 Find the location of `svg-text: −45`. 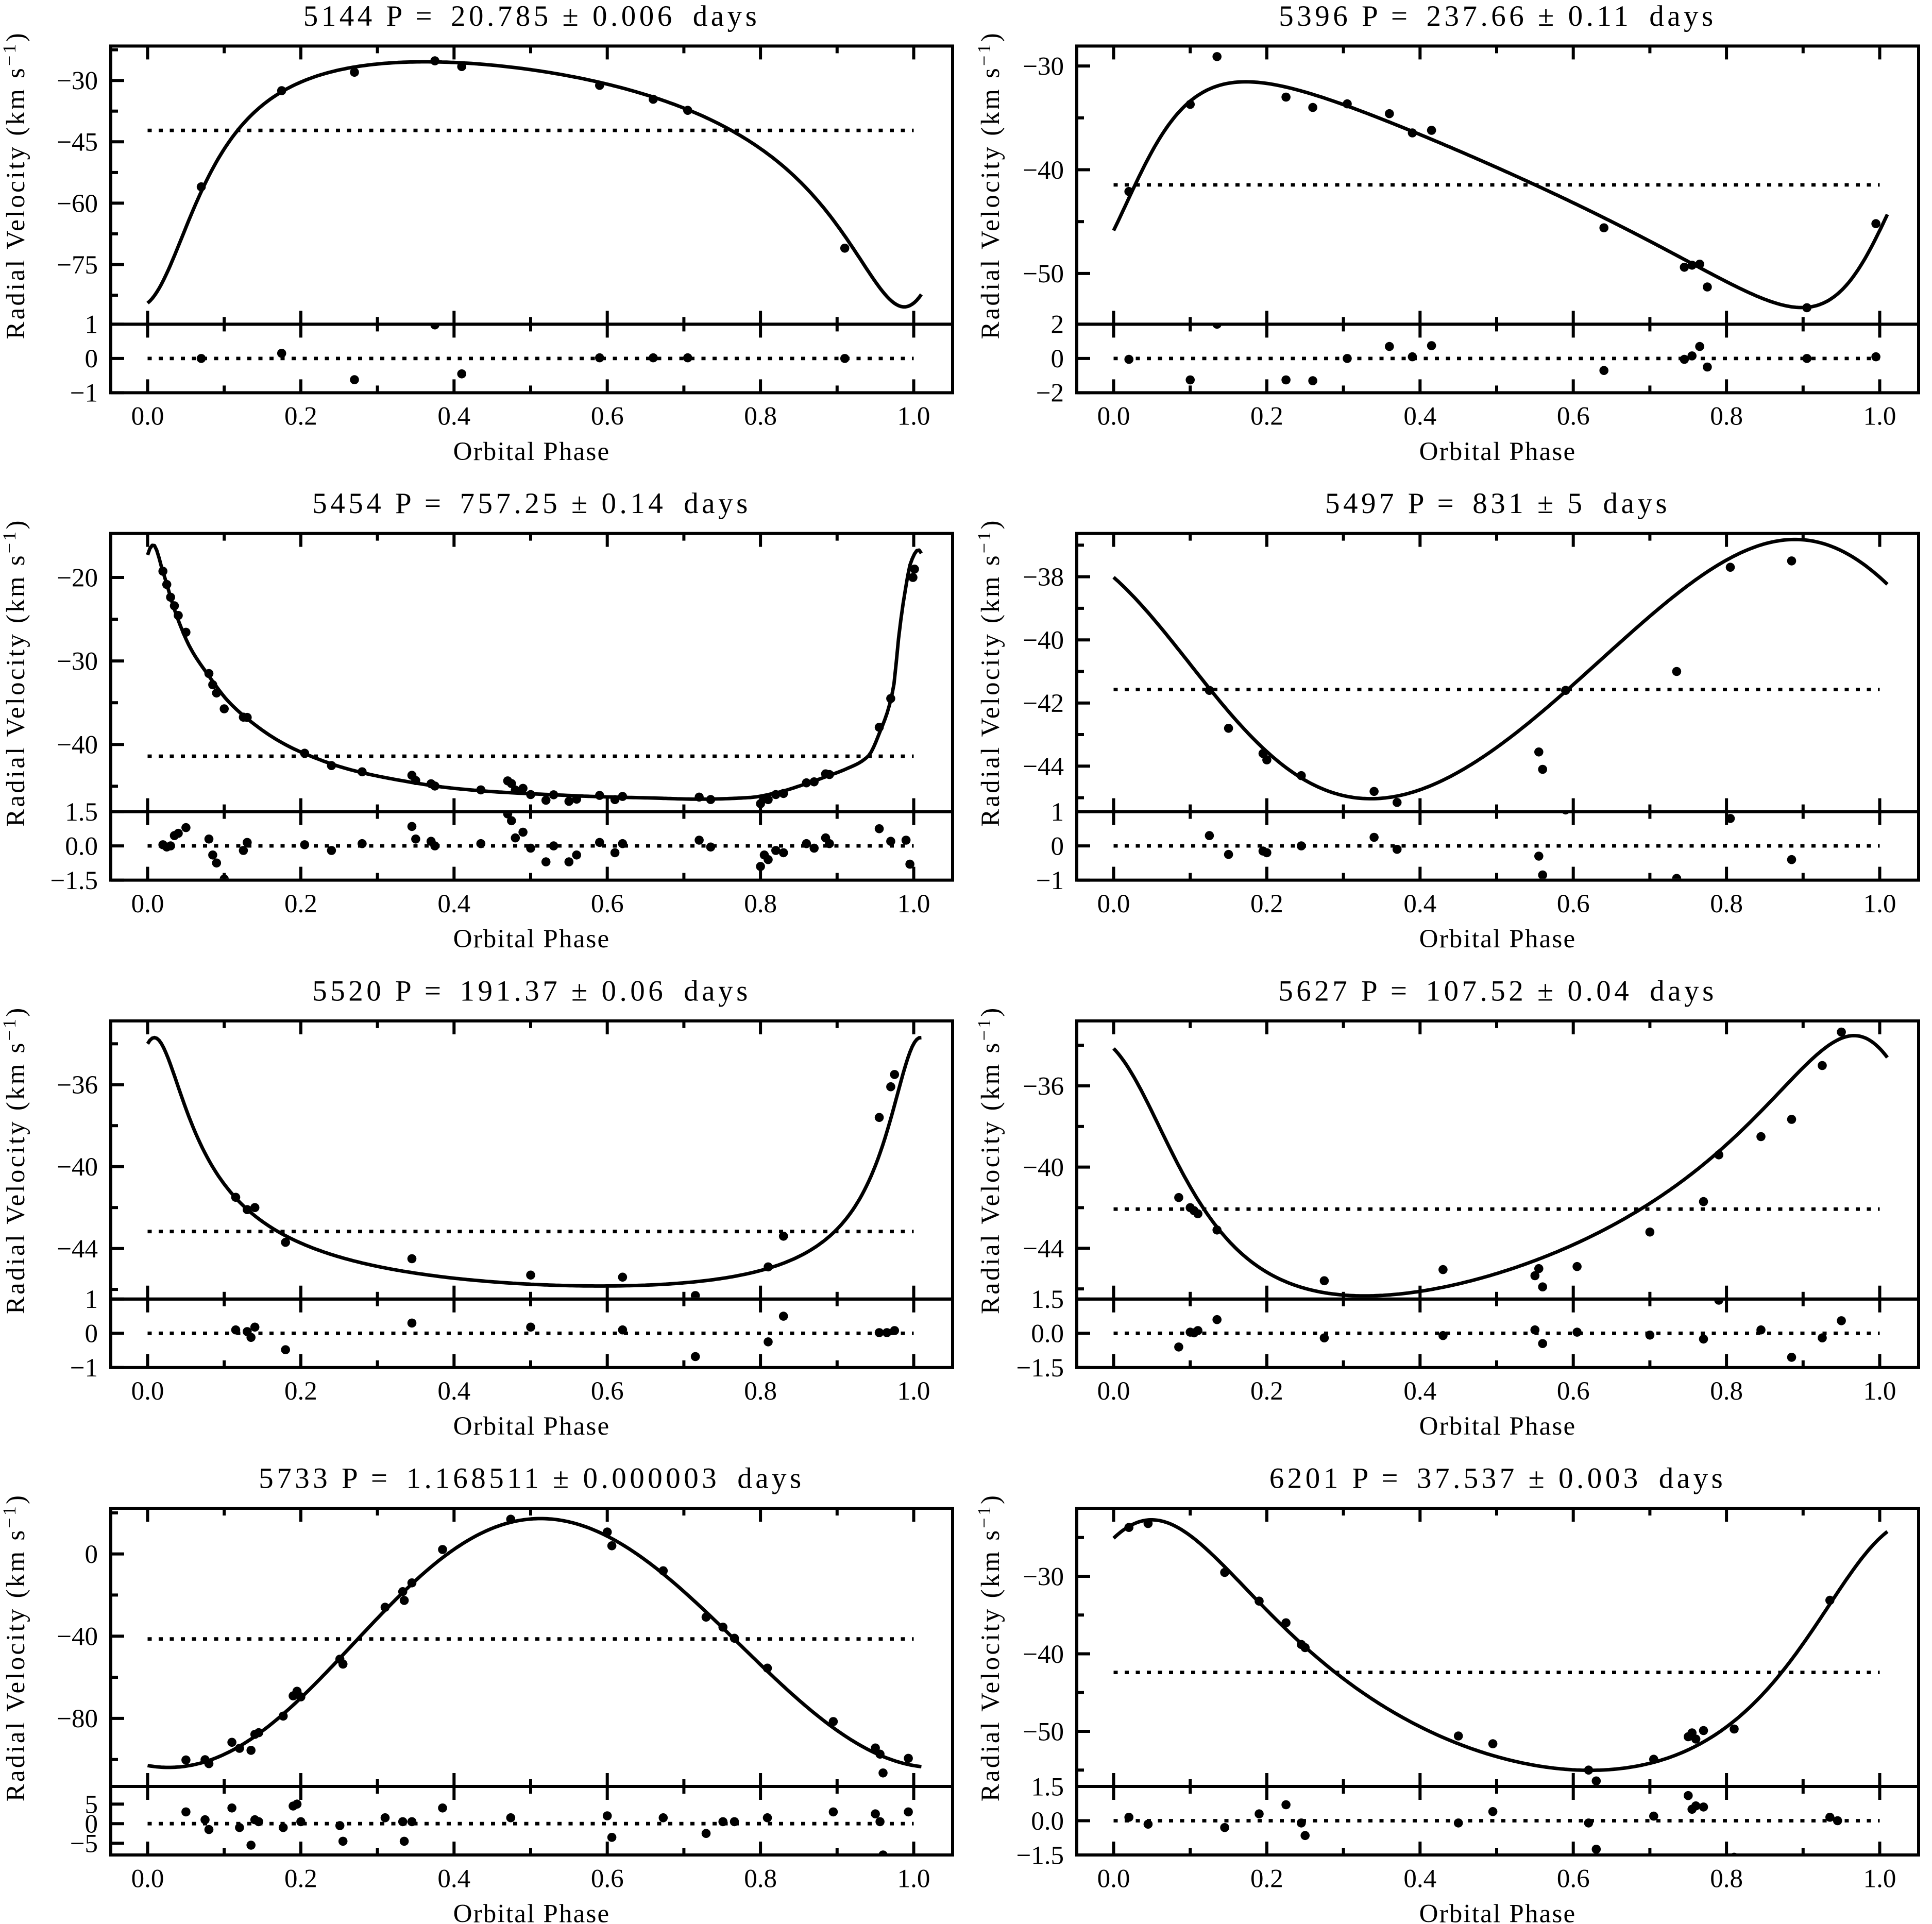

svg-text: −45 is located at coordinates (77, 142).